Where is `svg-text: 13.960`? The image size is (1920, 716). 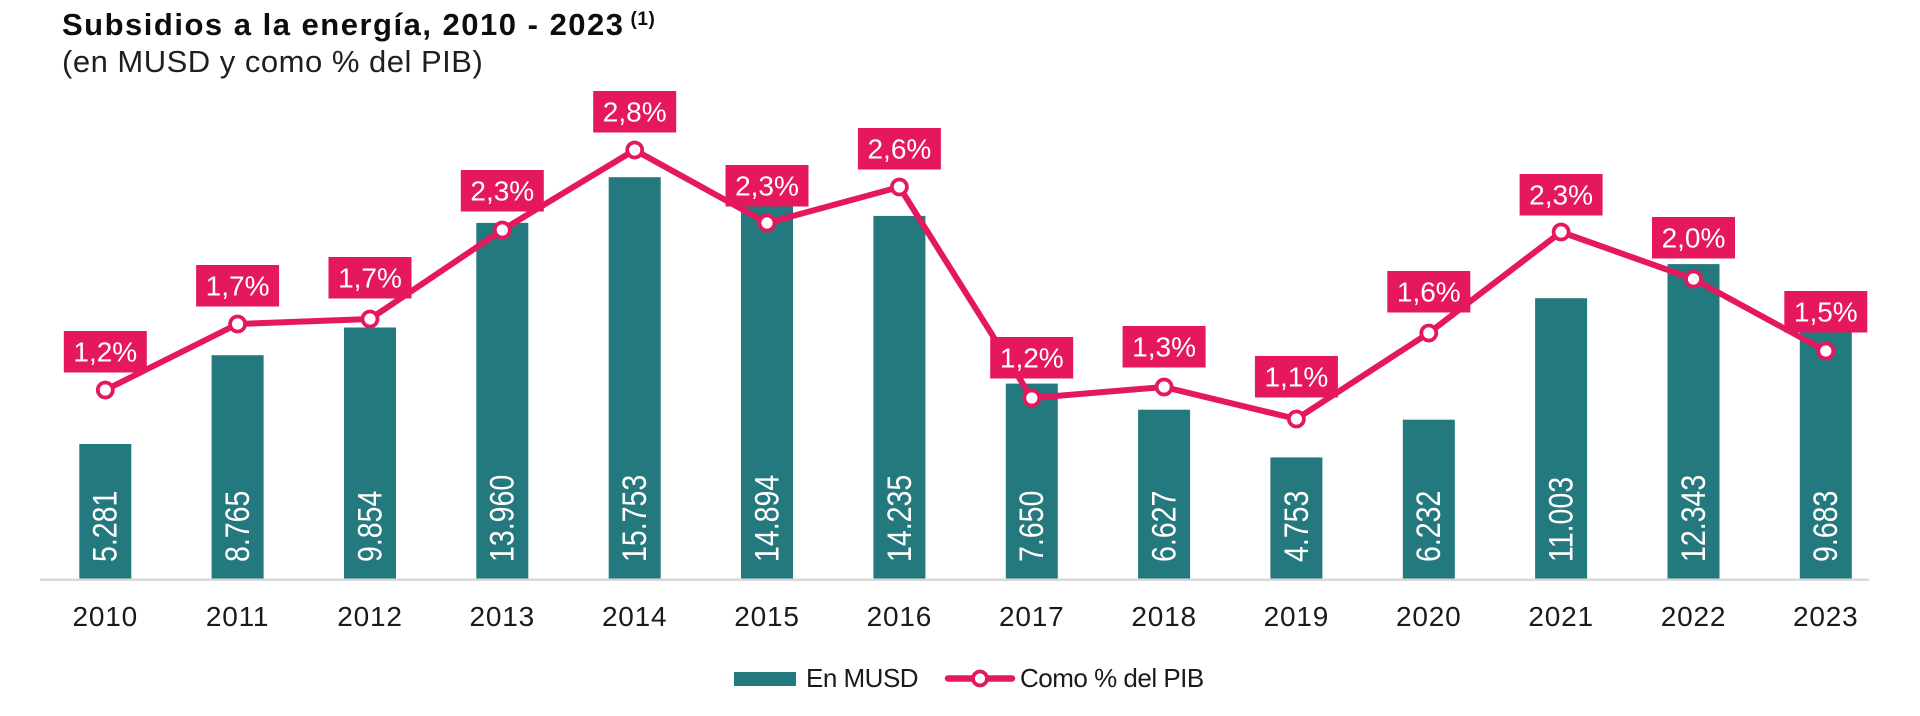 svg-text: 13.960 is located at coordinates (502, 518).